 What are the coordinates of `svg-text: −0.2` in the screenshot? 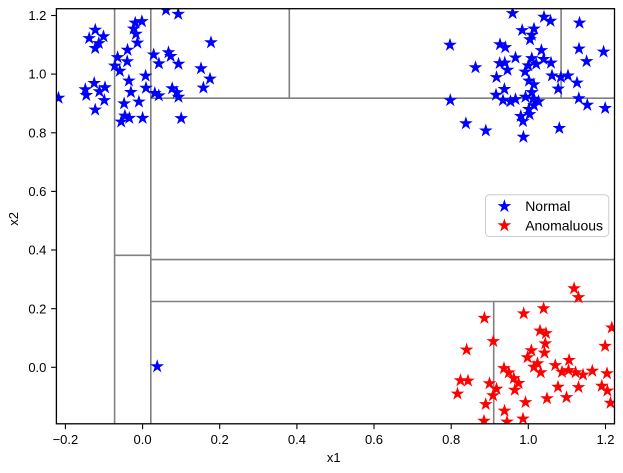 It's located at (66, 439).